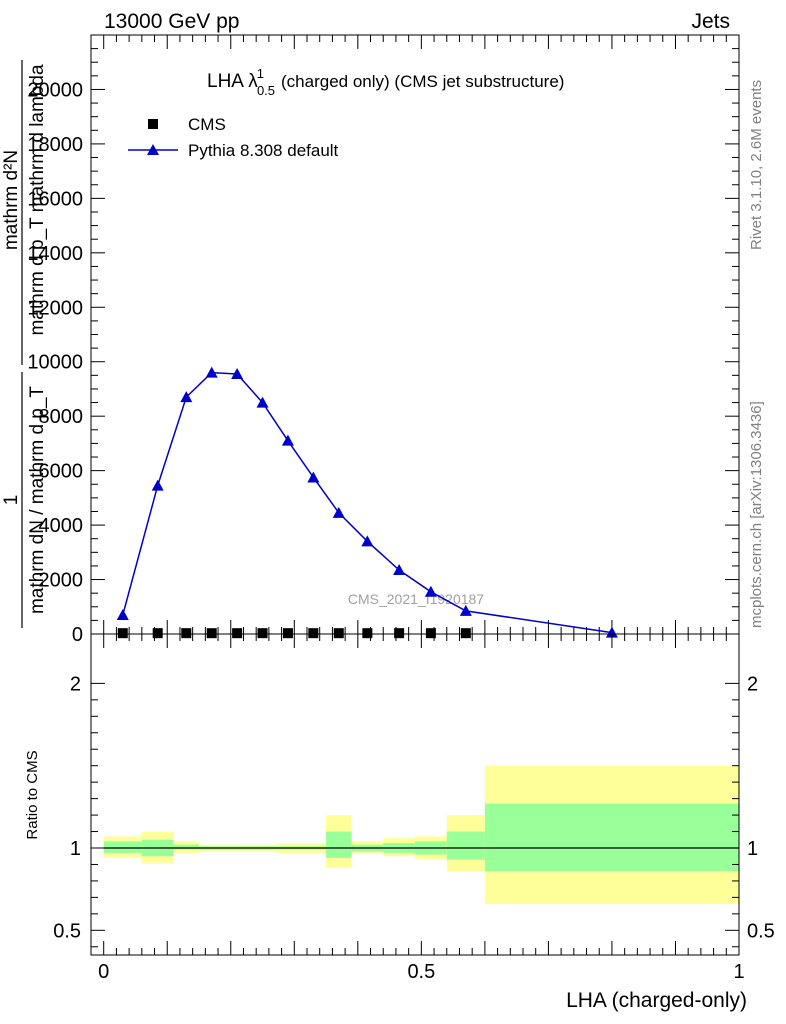  Describe the element at coordinates (61, 526) in the screenshot. I see `main-y-tick-label: 4000` at that location.